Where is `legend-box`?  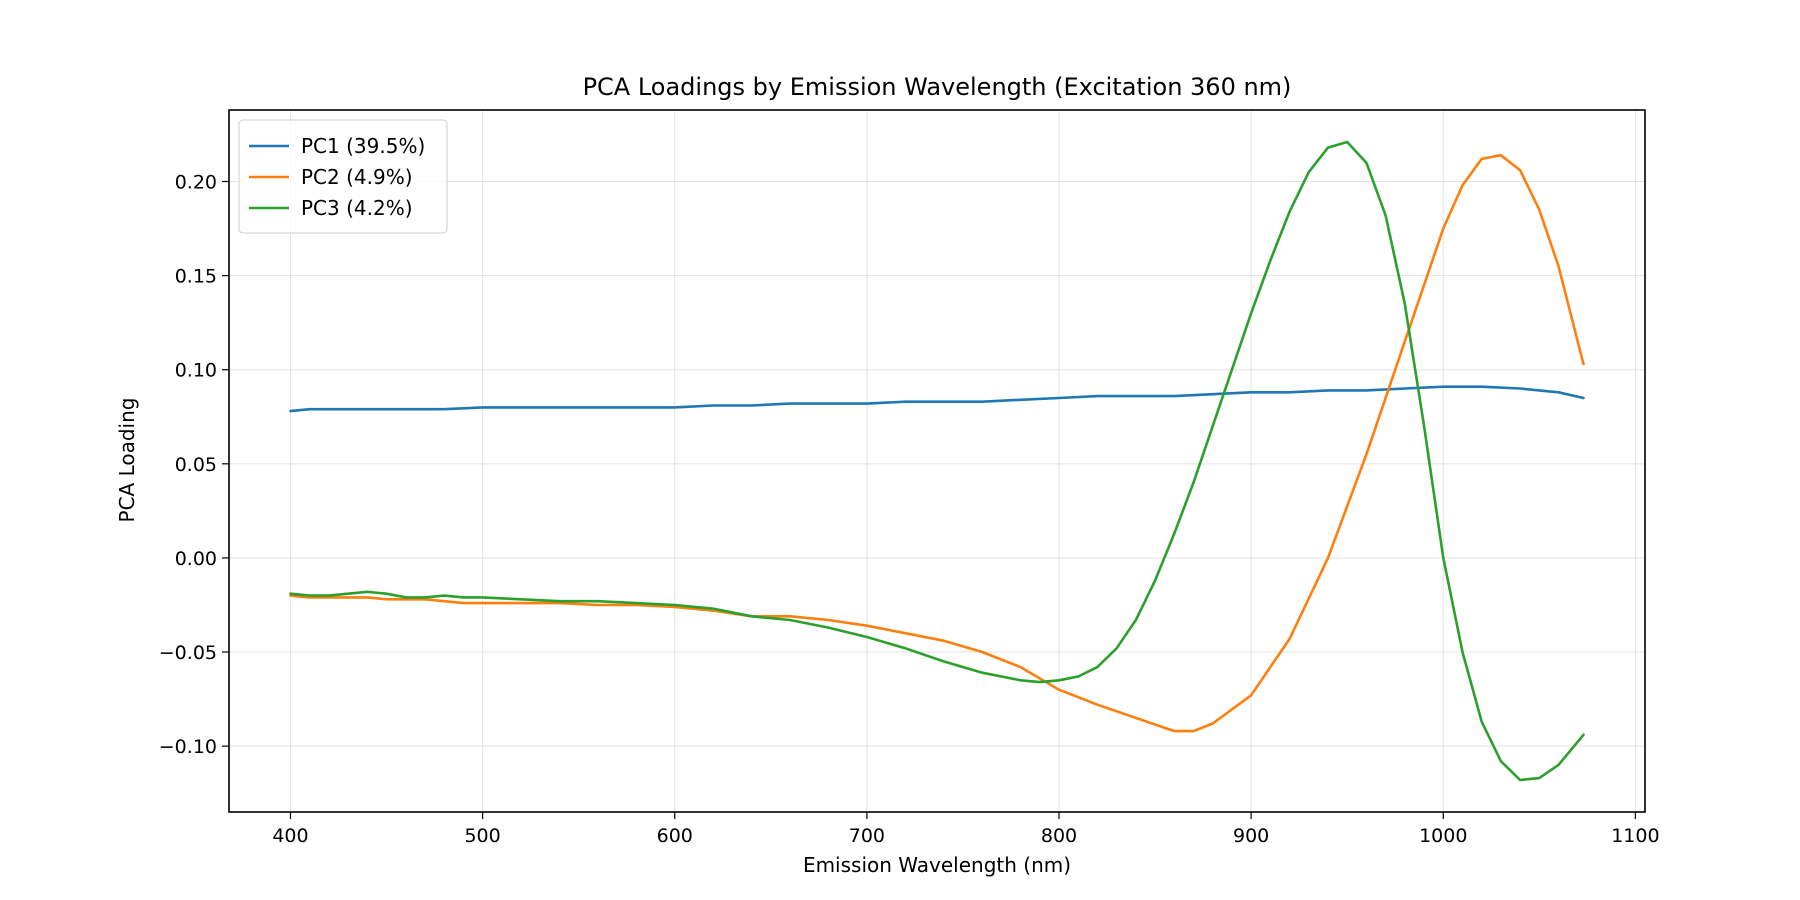 legend-box is located at coordinates (343, 176).